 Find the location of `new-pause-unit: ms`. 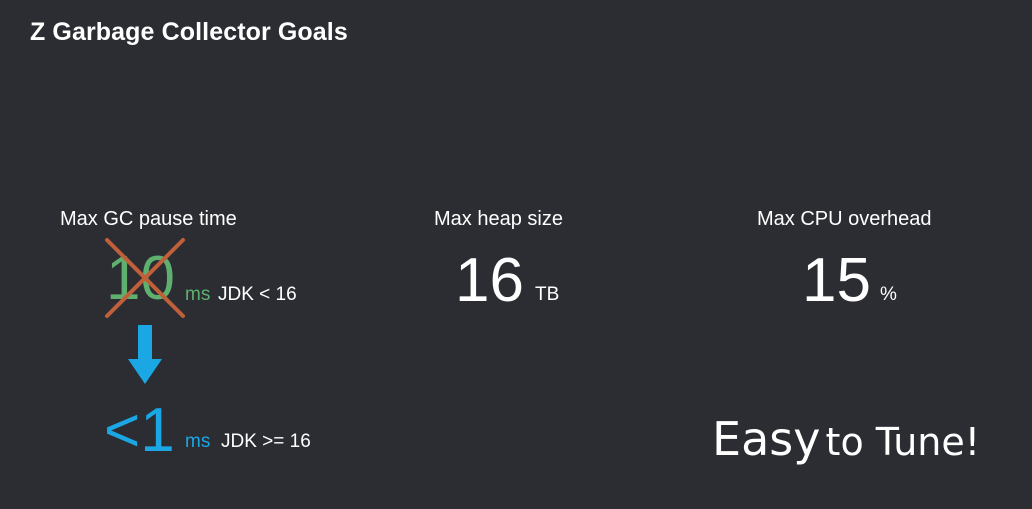

new-pause-unit: ms is located at coordinates (198, 441).